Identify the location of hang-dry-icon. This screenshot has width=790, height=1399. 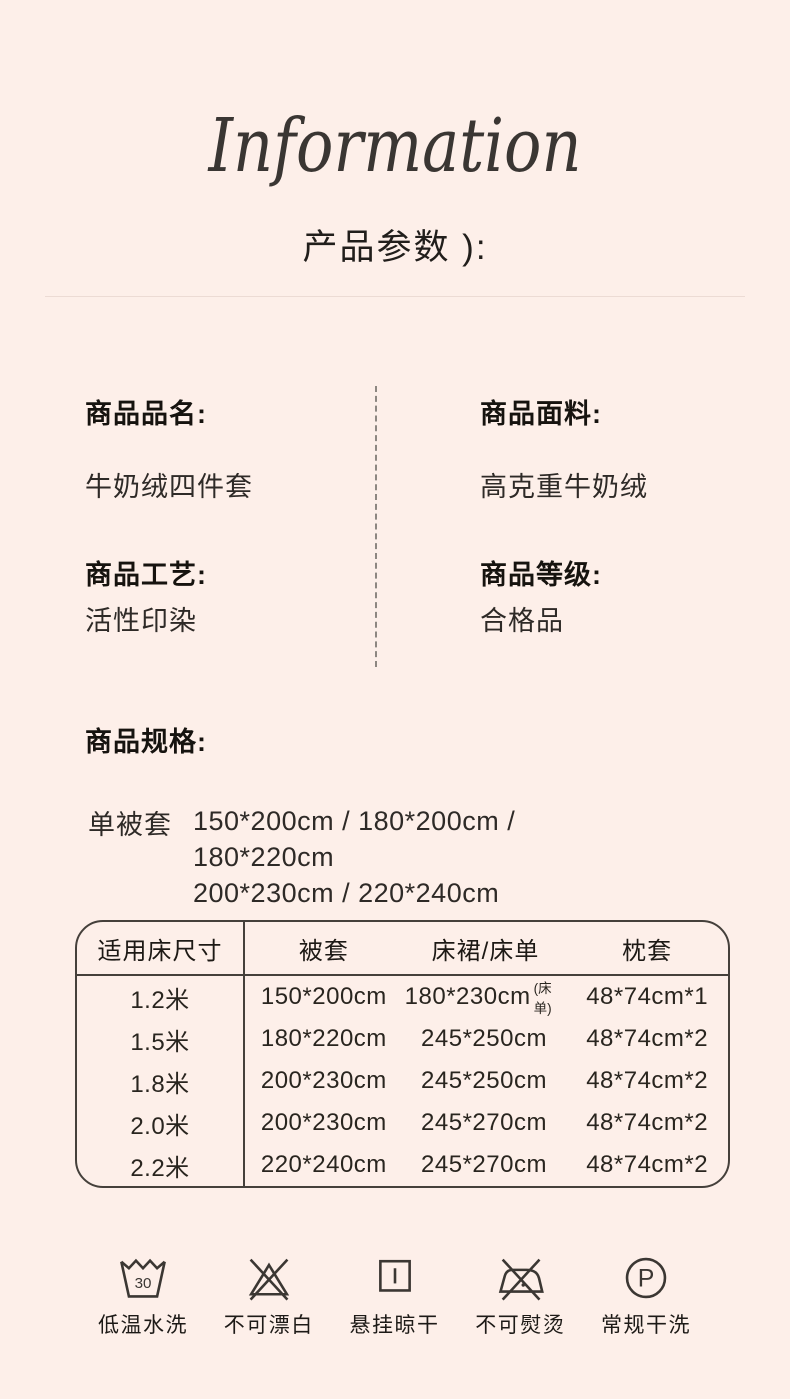
(394, 1275).